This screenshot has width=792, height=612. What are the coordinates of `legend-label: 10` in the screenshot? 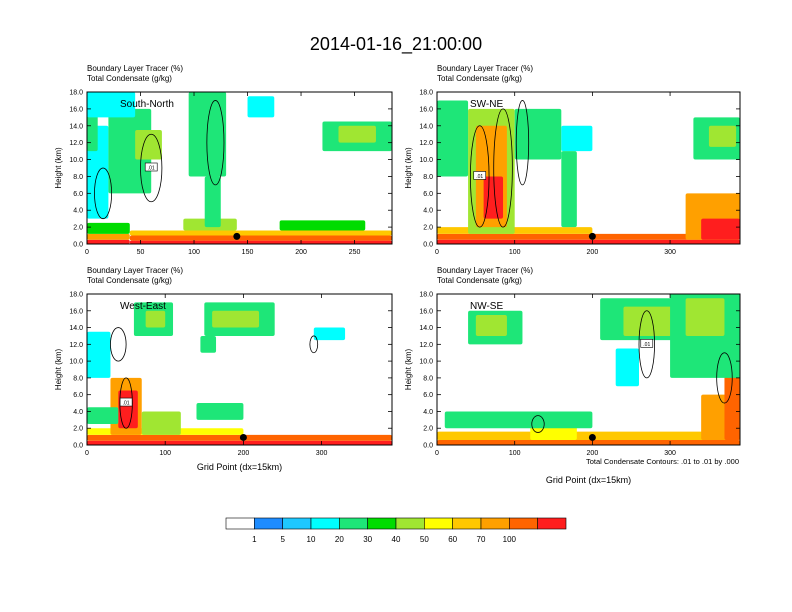 It's located at (311, 539).